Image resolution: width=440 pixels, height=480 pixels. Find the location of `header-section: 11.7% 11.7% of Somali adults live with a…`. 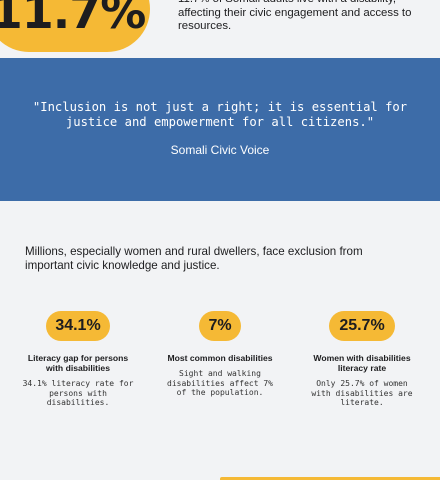

header-section: 11.7% 11.7% of Somali adults live with a… is located at coordinates (220, 29).